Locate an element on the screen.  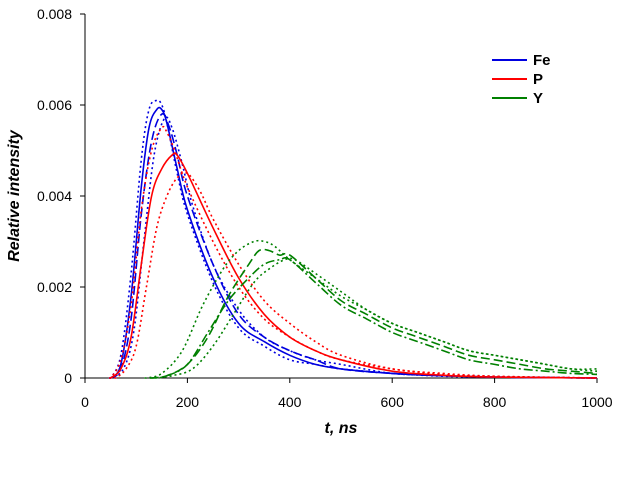
x-tick-label: 0 is located at coordinates (85, 402).